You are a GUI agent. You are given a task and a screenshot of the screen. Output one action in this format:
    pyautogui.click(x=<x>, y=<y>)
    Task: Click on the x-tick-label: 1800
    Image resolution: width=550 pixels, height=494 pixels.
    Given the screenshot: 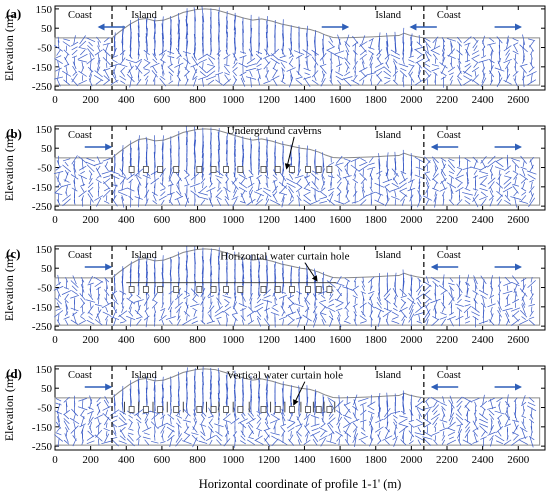 What is the action you would take?
    pyautogui.click(x=376, y=220)
    